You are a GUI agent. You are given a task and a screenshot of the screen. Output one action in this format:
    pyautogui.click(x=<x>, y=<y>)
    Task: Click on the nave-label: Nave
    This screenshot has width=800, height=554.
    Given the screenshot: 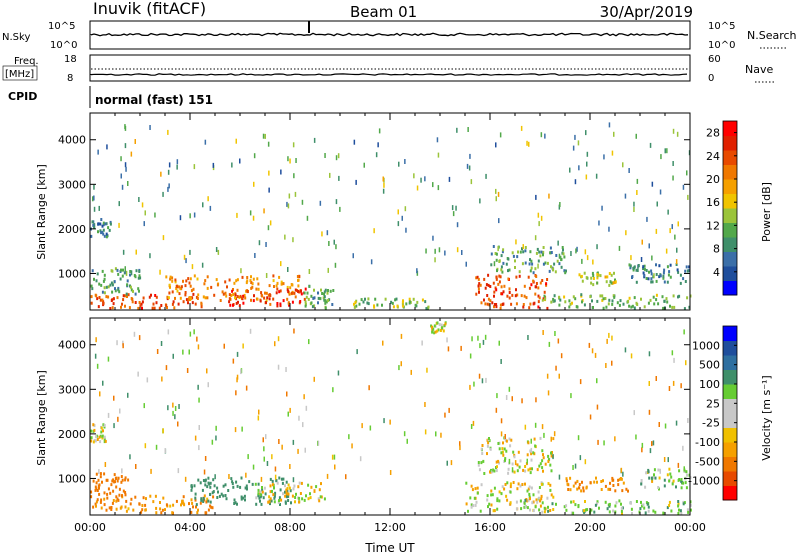 What is the action you would take?
    pyautogui.click(x=759, y=69)
    